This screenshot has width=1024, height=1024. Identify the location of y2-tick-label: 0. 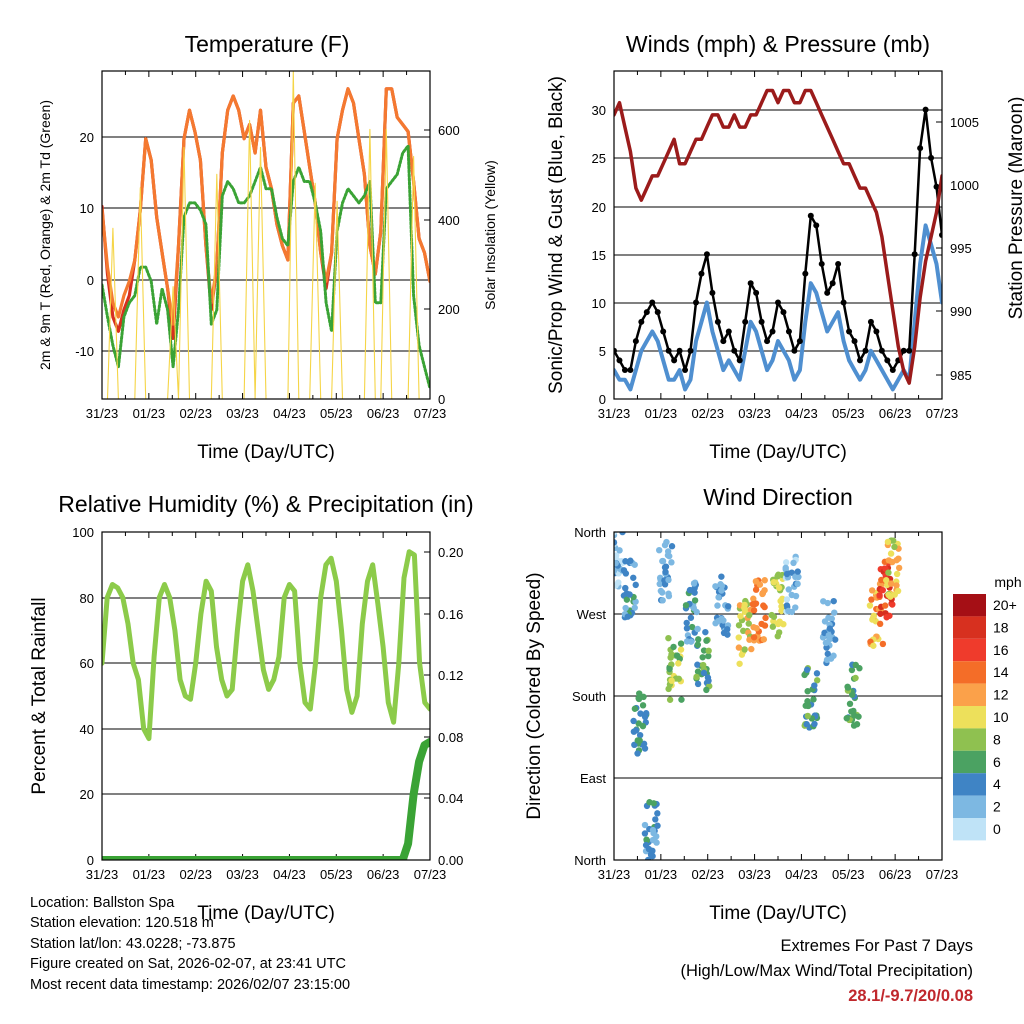
(441, 399).